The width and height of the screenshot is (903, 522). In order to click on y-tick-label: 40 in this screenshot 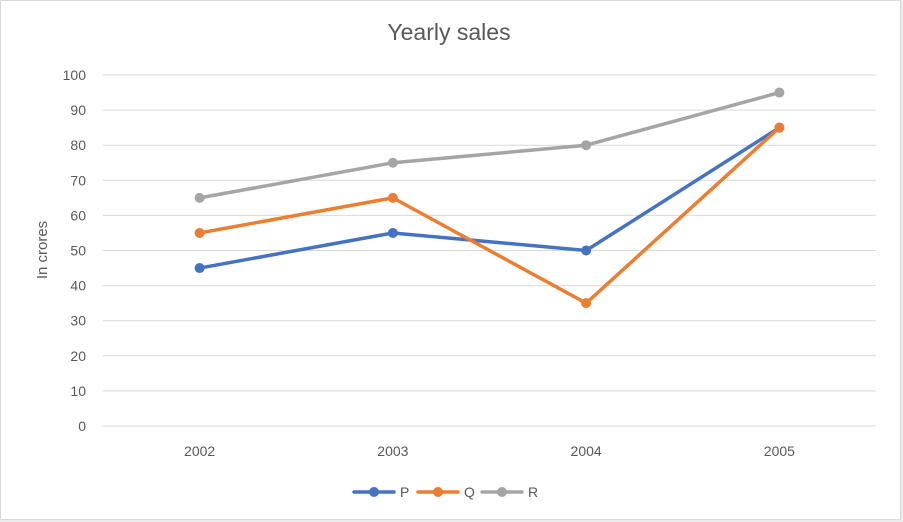, I will do `click(78, 286)`.